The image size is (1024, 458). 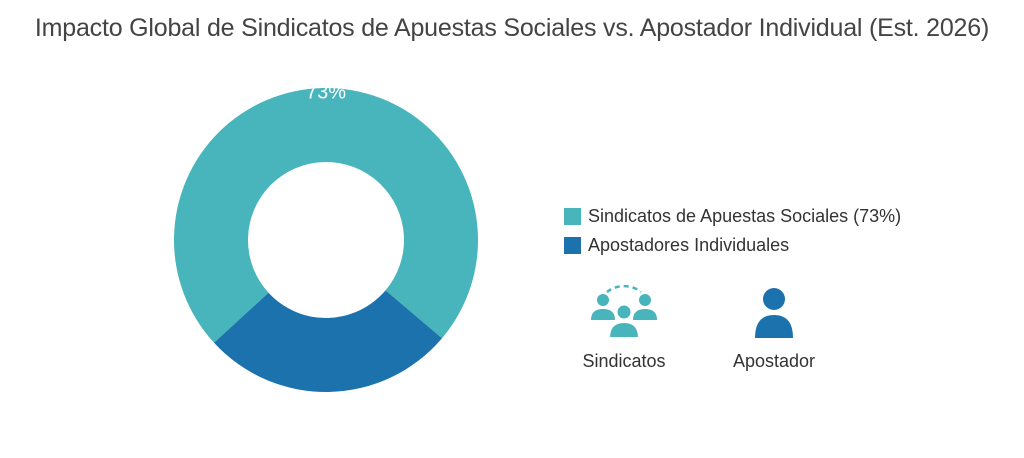 I want to click on legend-label-individuals: Apostadores Individuales, so click(x=689, y=245).